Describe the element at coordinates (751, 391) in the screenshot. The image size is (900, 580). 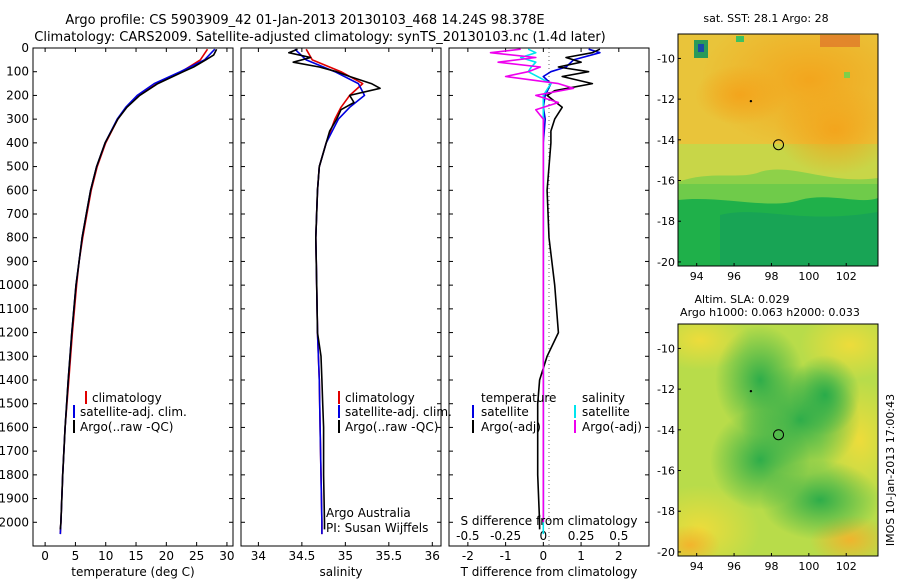
I see `sla-point` at that location.